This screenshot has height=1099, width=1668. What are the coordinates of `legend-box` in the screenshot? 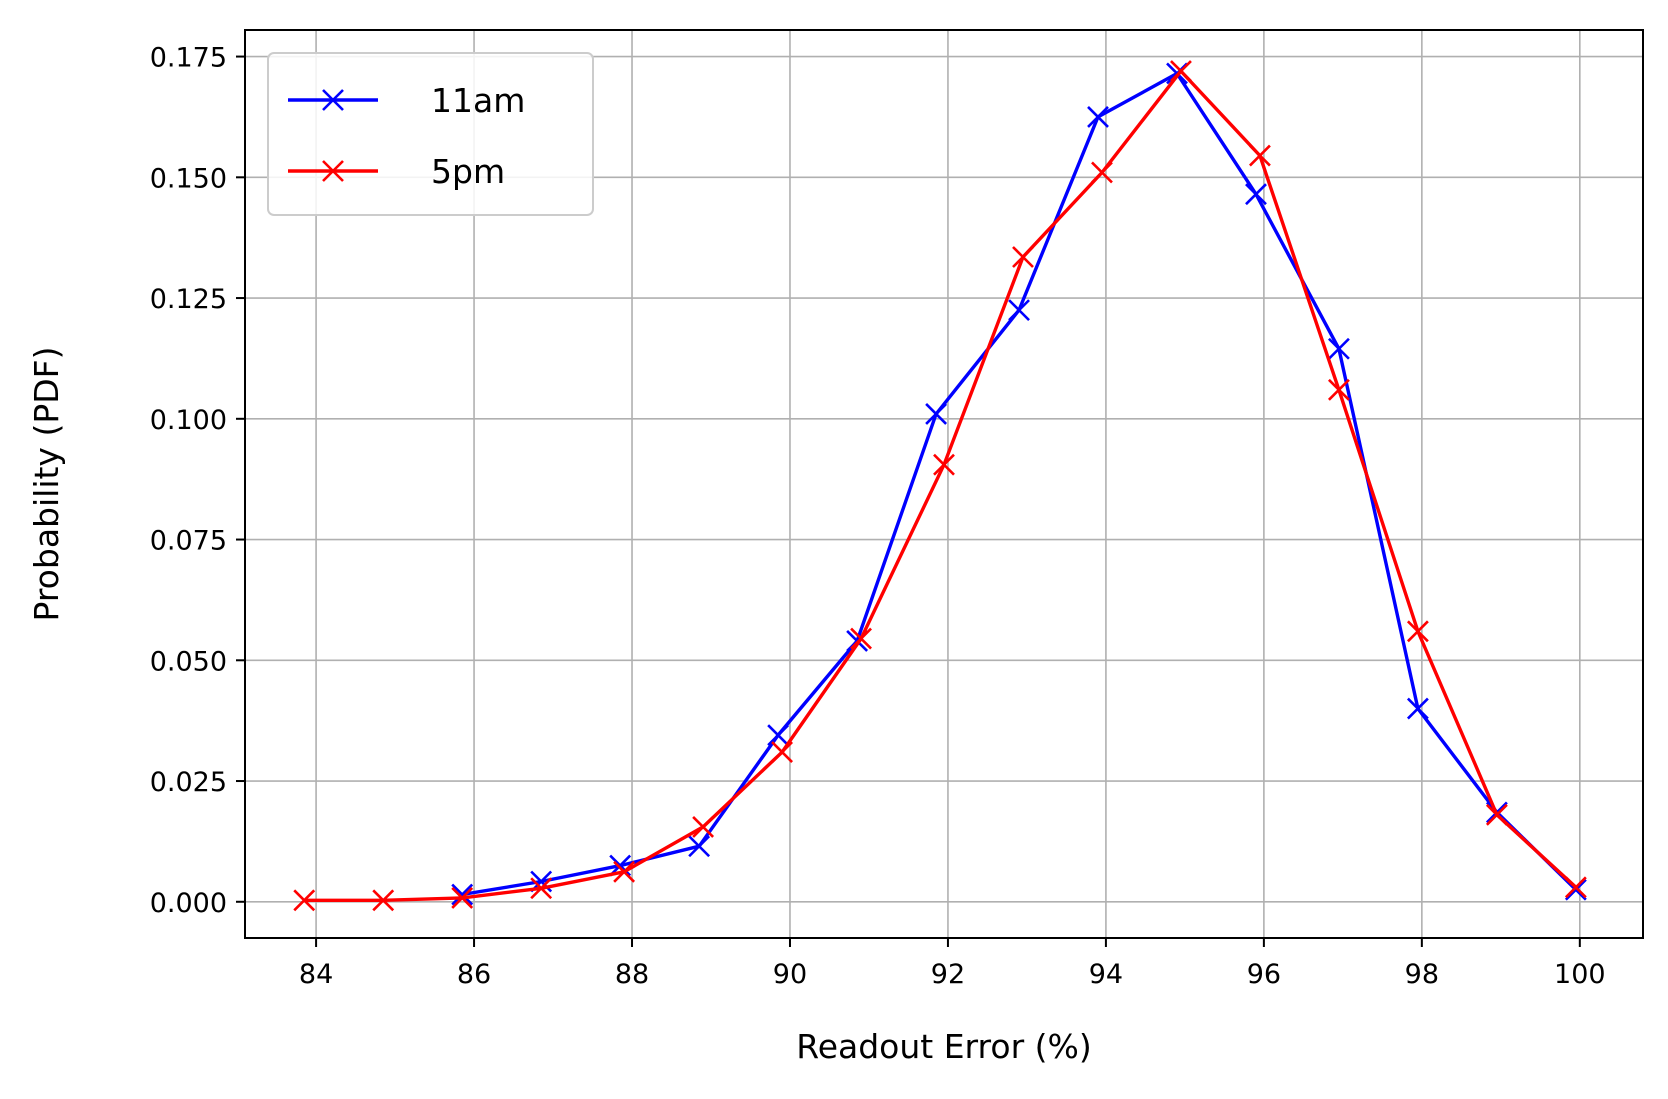 It's located at (430, 134).